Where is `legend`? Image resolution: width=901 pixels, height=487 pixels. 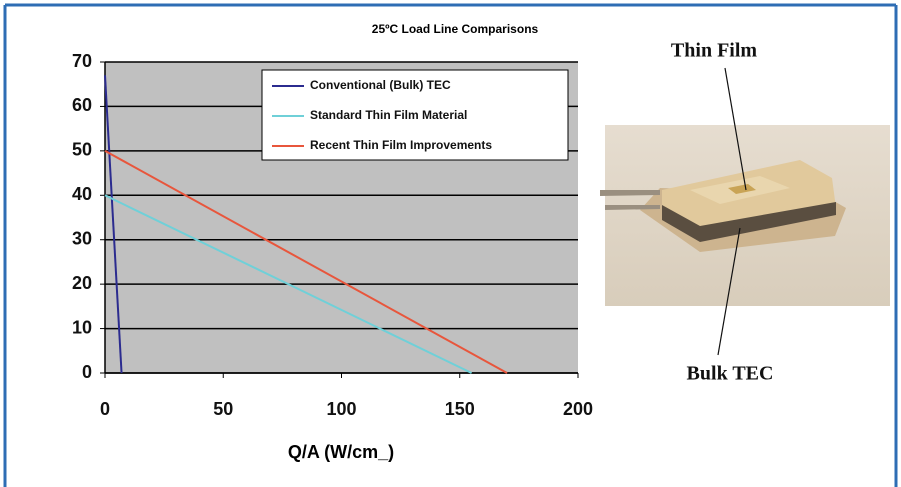 legend is located at coordinates (415, 115).